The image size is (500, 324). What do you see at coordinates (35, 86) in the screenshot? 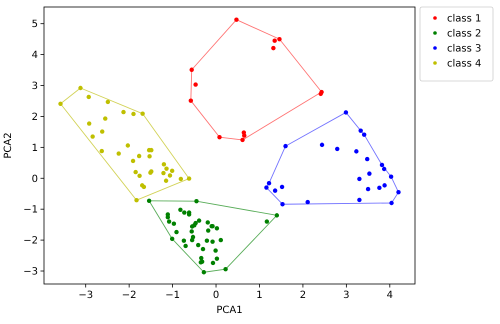
I see `y-tick-label: 3` at bounding box center [35, 86].